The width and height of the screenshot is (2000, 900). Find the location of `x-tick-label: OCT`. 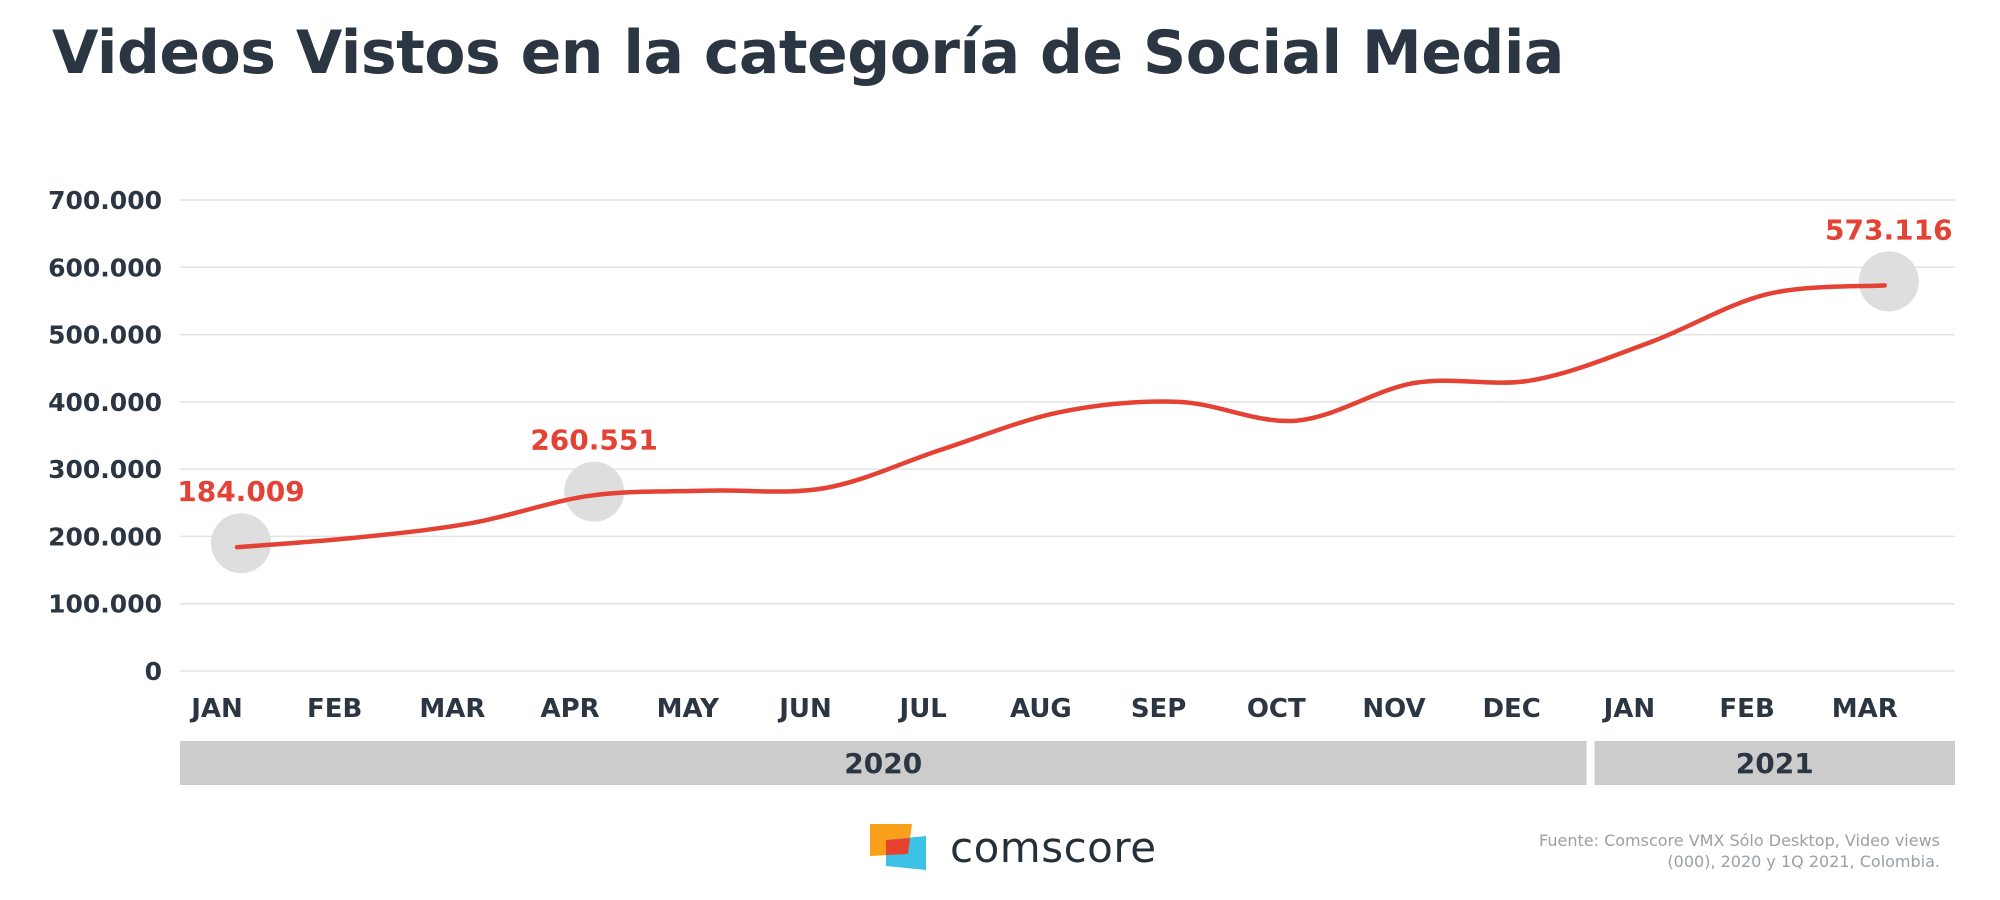

x-tick-label: OCT is located at coordinates (1276, 709).